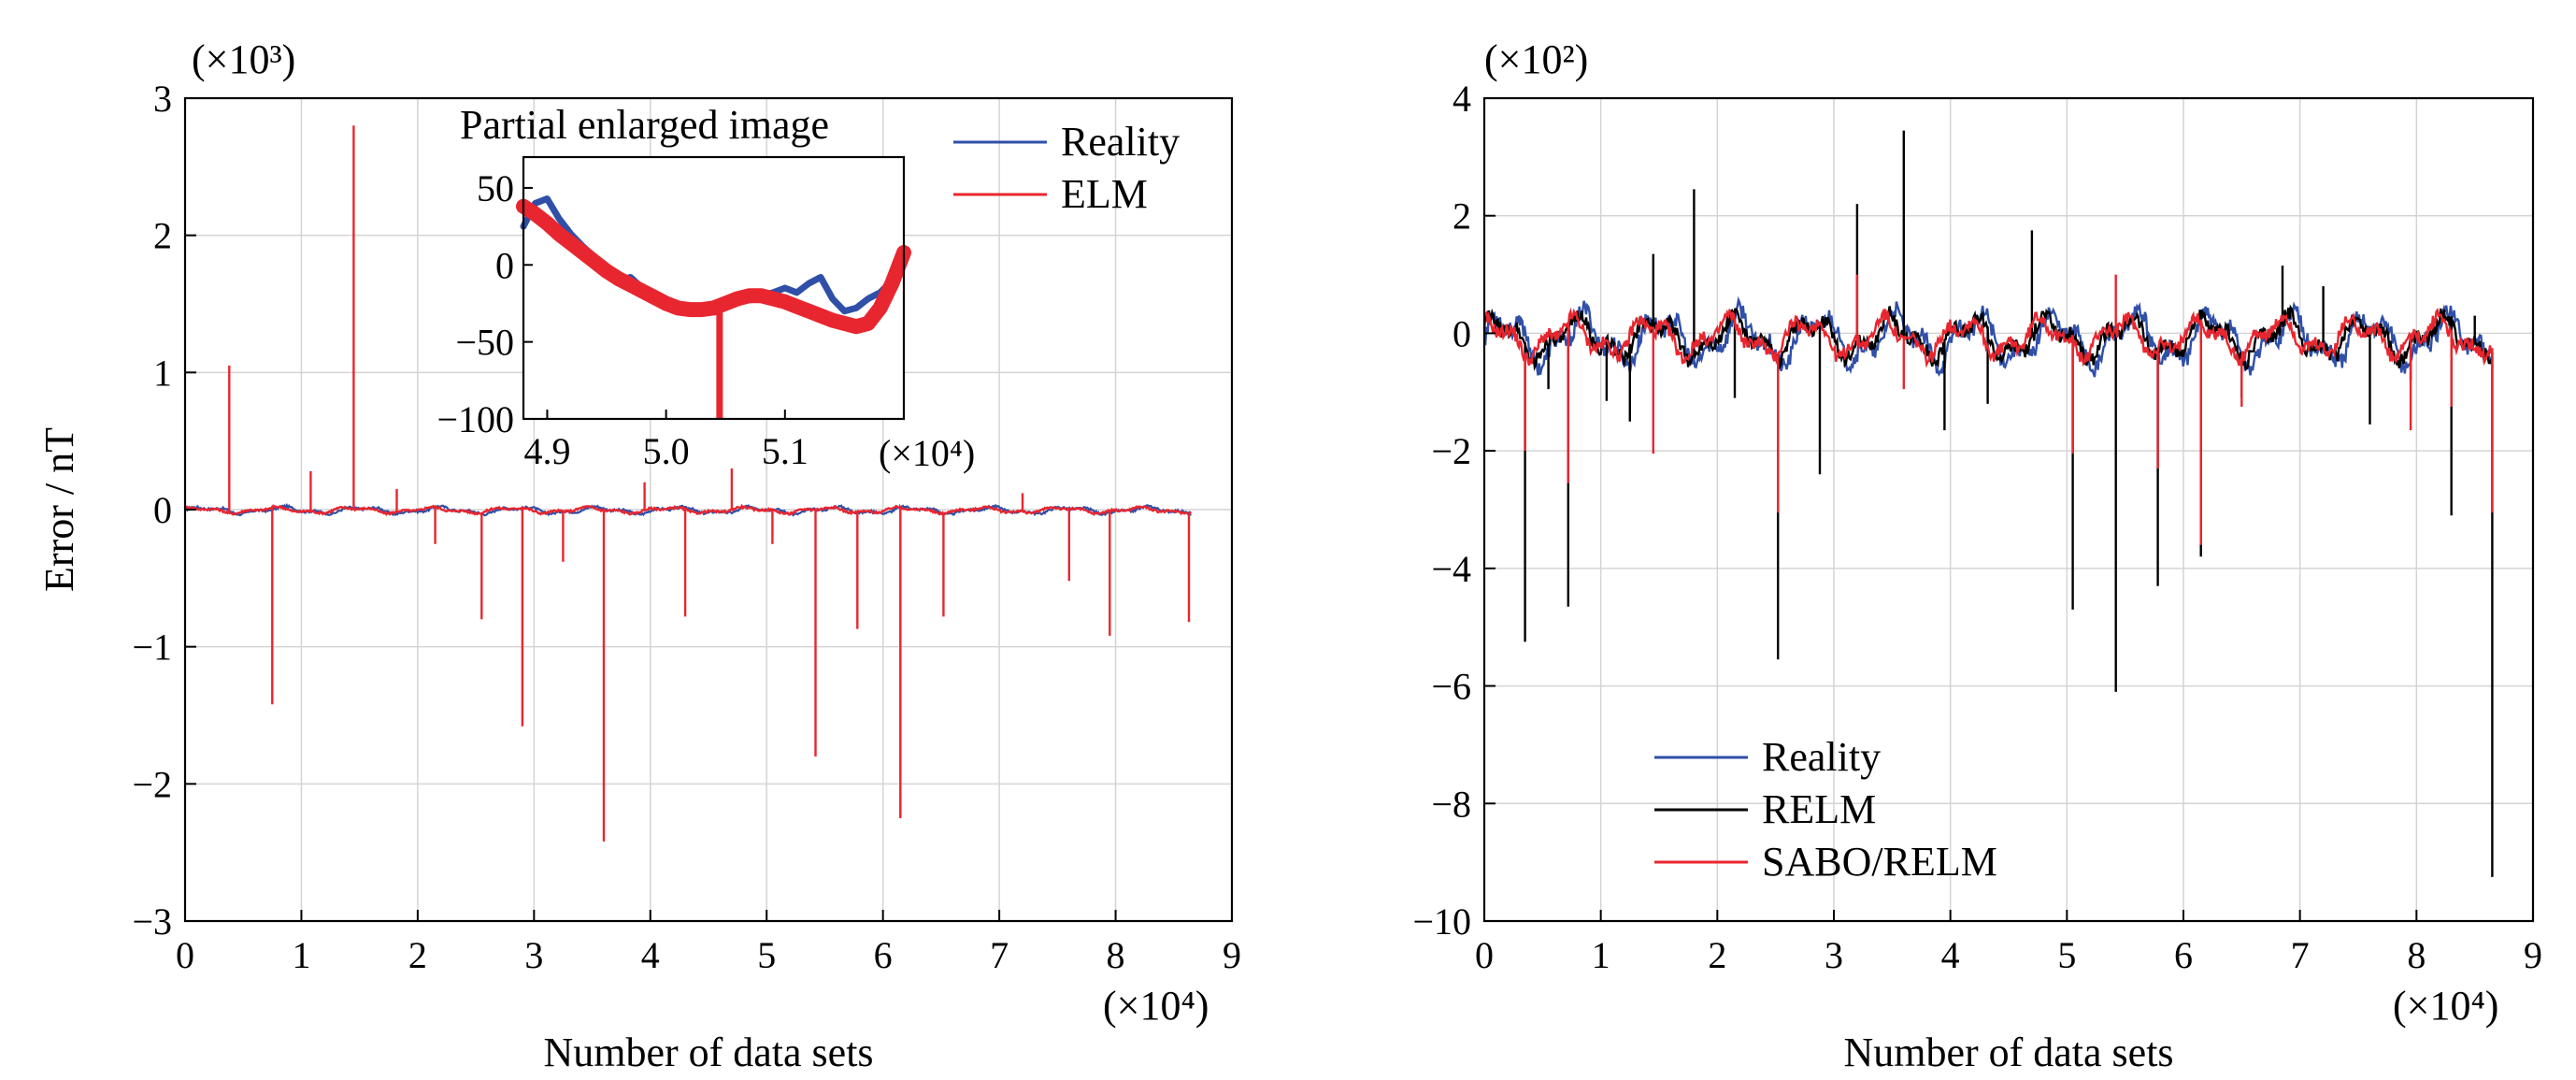 The width and height of the screenshot is (2576, 1080). Describe the element at coordinates (1156, 1006) in the screenshot. I see `left-x-multiplier: (×10⁴)` at that location.